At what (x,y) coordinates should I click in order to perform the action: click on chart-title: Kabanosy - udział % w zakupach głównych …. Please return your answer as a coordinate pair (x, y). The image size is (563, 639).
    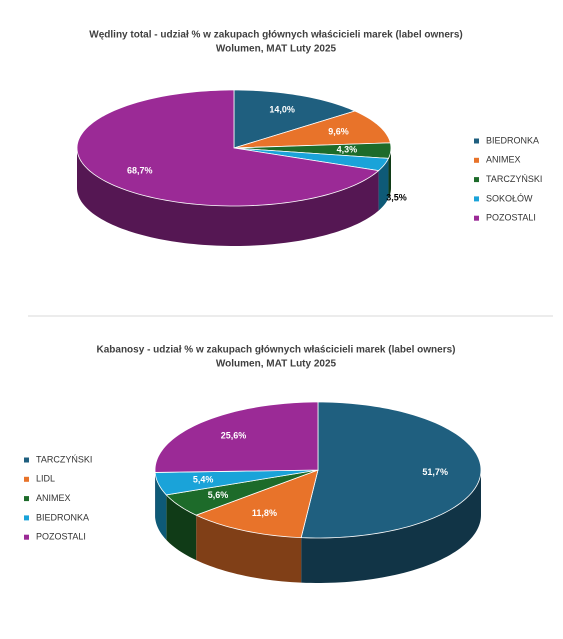
    Looking at the image, I should click on (276, 350).